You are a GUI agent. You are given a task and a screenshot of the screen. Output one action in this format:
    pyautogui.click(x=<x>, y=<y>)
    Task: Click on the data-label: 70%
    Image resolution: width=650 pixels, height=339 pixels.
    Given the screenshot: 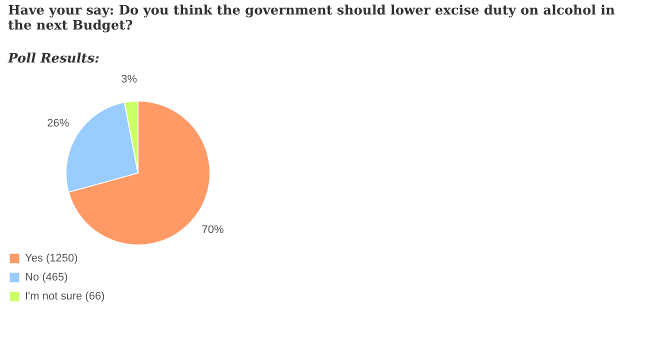 What is the action you would take?
    pyautogui.click(x=213, y=230)
    